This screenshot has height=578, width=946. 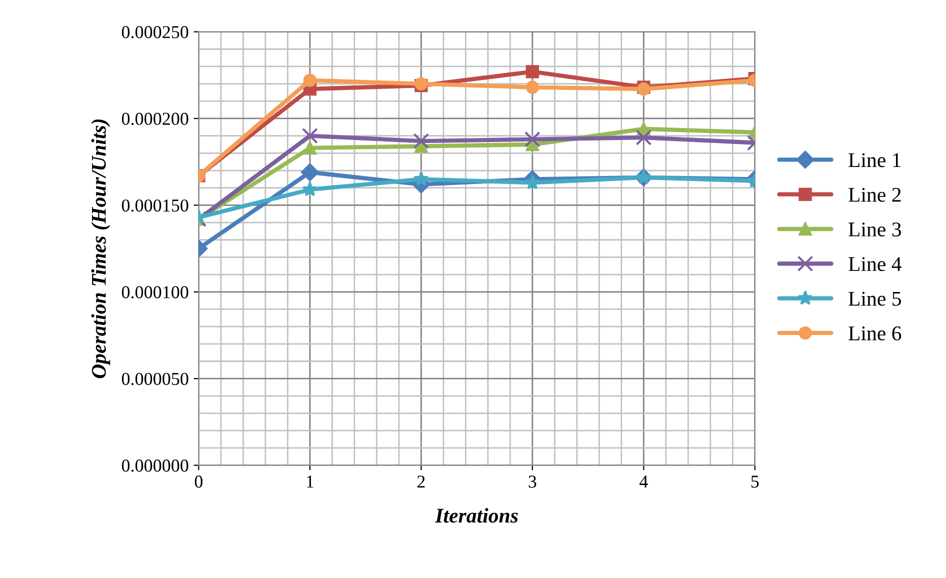 I want to click on legend-label: Line 3, so click(x=874, y=229).